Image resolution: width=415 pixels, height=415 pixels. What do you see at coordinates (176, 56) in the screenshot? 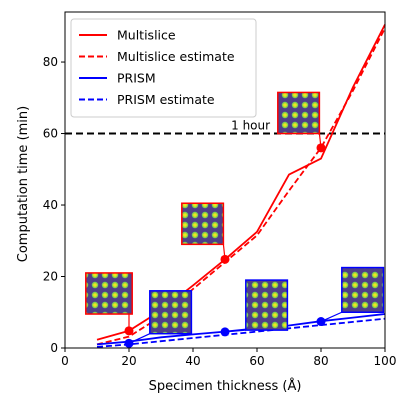
I see `legend-label-2: Multislice estimate` at bounding box center [176, 56].